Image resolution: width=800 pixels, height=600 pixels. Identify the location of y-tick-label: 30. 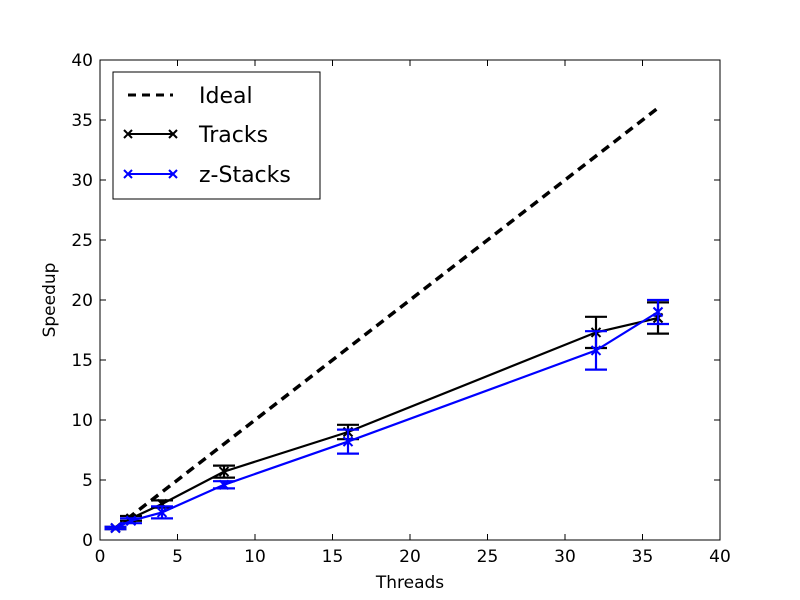
(82, 181).